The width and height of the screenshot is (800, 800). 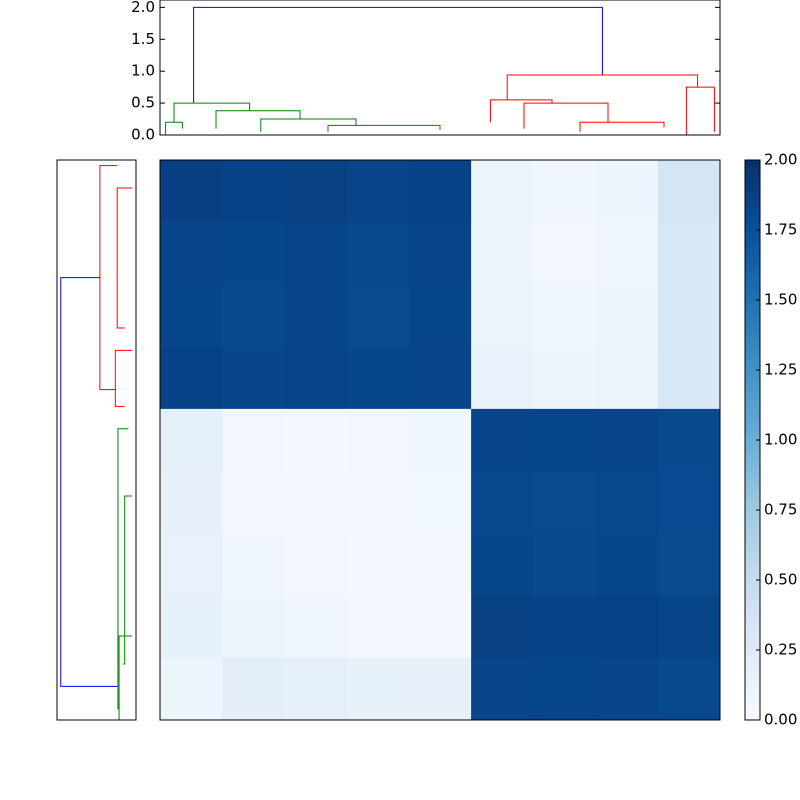 I want to click on colorbar-tick-label: 0.50, so click(x=780, y=580).